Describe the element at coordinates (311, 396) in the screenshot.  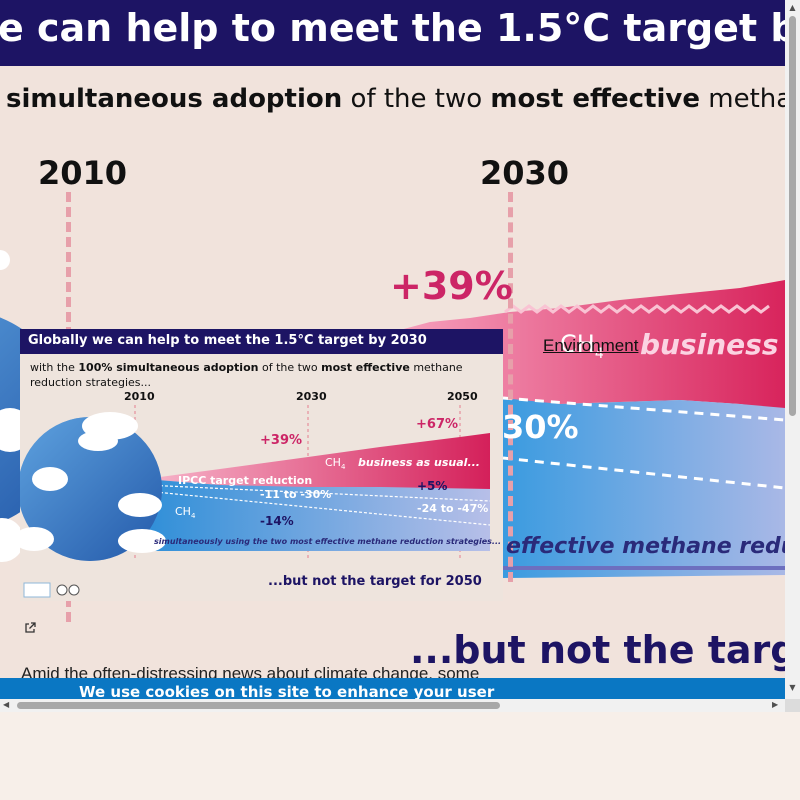
I see `thumb-year-2030: 2030` at that location.